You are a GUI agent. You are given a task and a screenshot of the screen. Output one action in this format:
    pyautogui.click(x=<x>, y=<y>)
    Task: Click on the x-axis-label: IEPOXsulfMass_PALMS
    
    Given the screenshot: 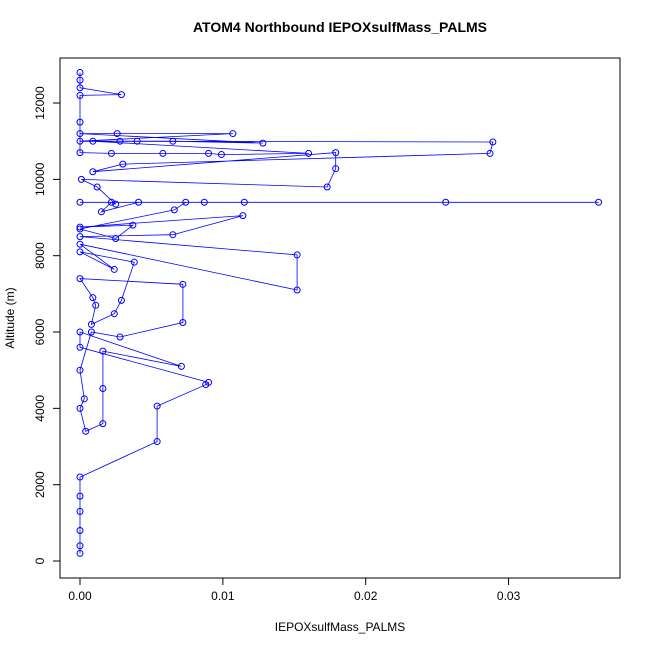 What is the action you would take?
    pyautogui.click(x=340, y=627)
    